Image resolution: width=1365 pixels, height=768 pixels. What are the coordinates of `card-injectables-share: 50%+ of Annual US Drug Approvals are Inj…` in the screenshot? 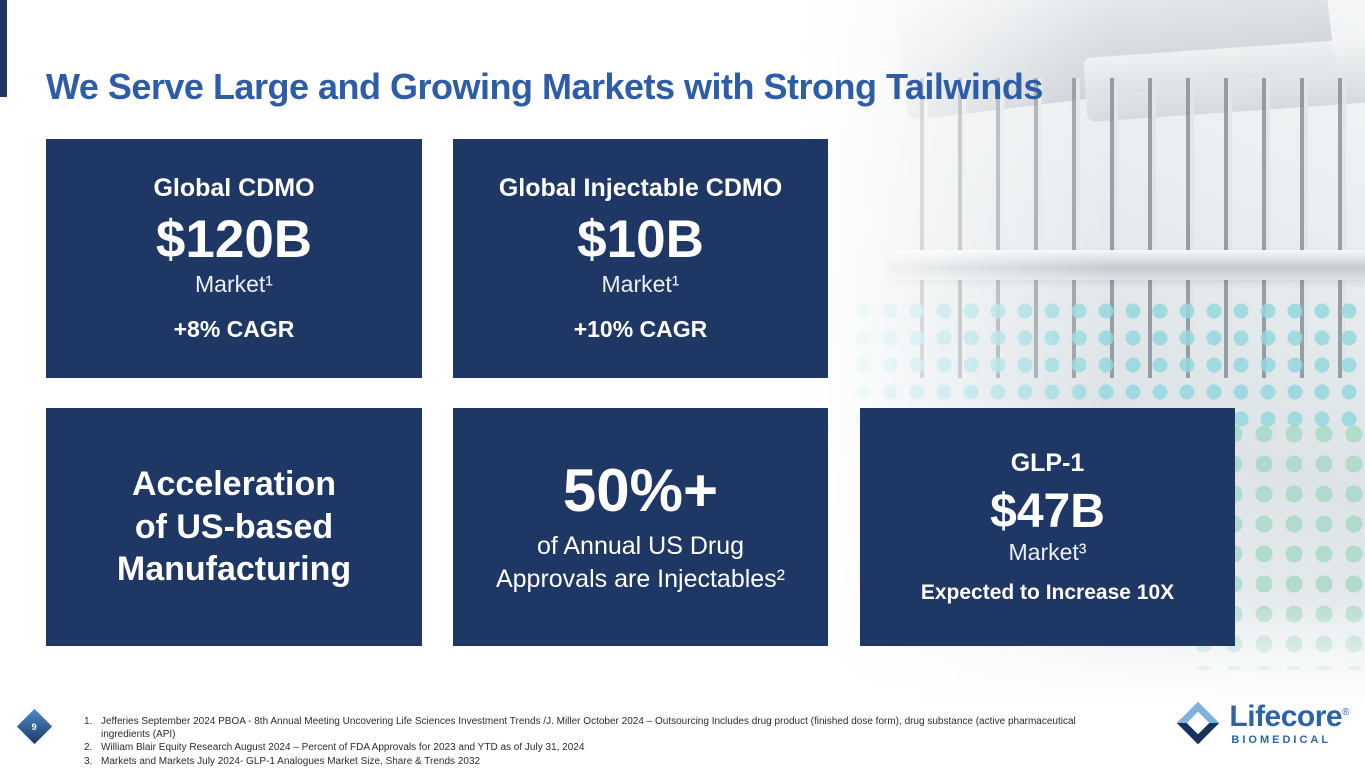 It's located at (640, 527).